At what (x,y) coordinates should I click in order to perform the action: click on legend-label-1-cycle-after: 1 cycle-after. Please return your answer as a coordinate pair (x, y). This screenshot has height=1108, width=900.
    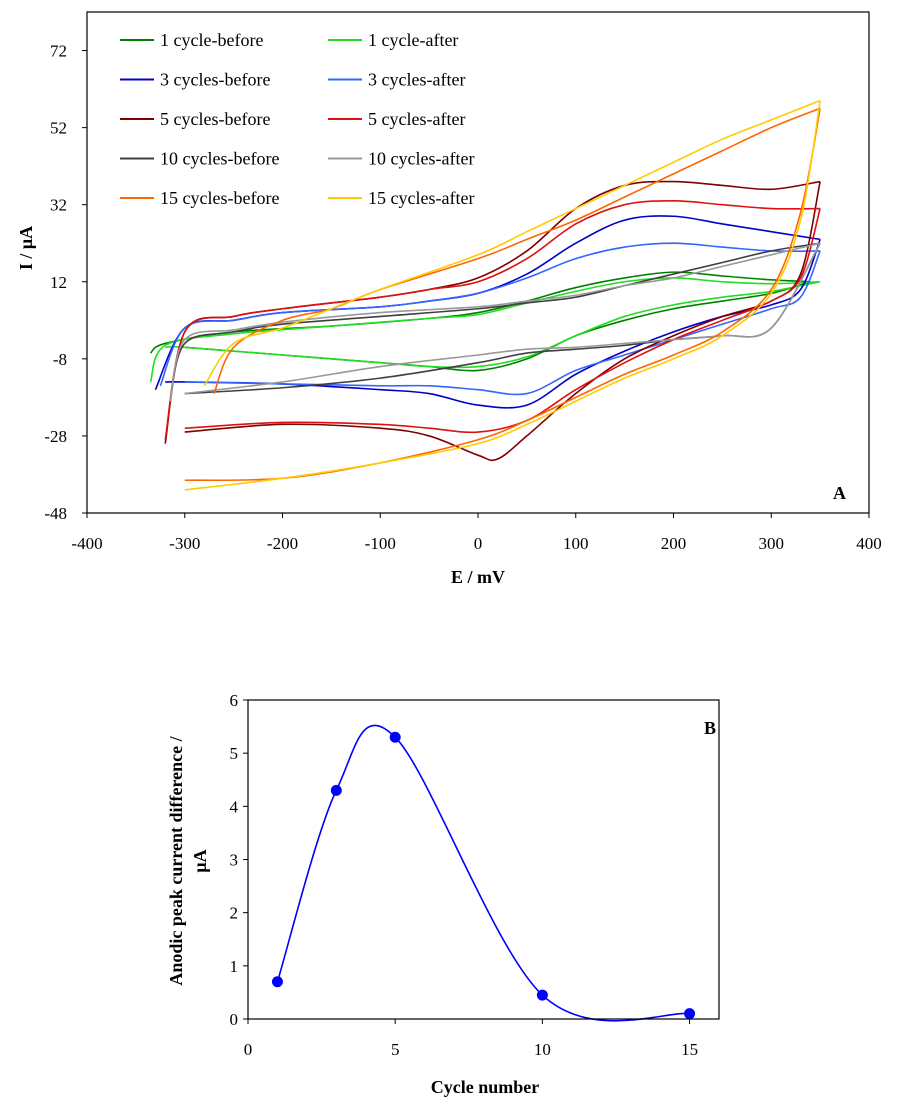
    Looking at the image, I should click on (413, 40).